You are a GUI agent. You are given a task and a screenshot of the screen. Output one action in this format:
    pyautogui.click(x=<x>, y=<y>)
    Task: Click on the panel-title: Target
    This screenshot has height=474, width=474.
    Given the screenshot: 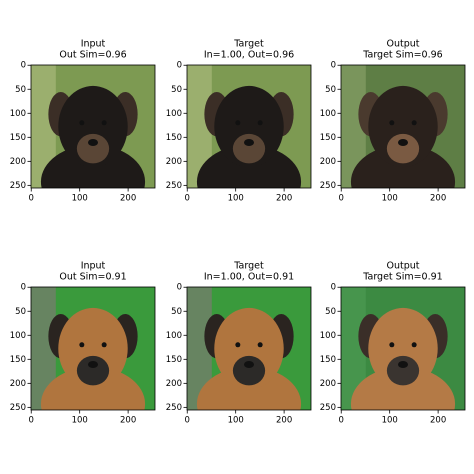 What is the action you would take?
    pyautogui.click(x=248, y=266)
    